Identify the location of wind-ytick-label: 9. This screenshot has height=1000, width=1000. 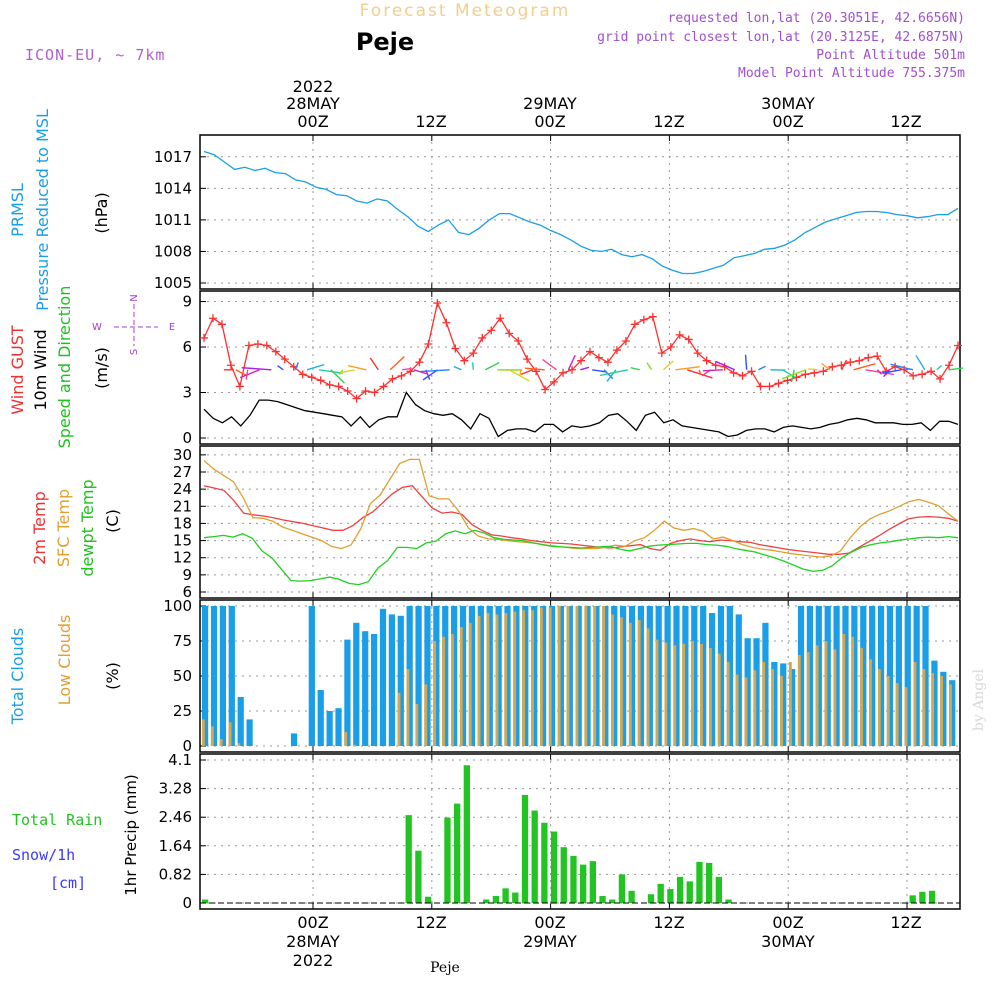
(187, 302).